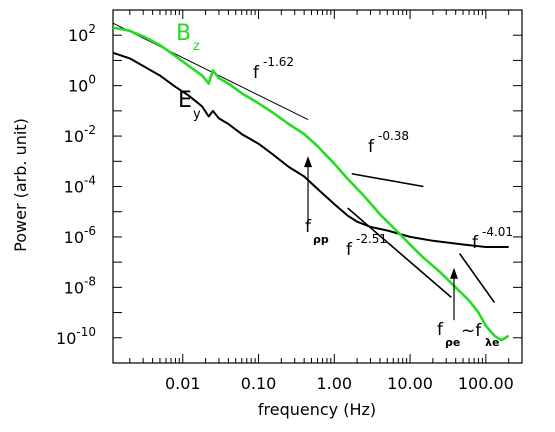 The height and width of the screenshot is (432, 555). I want to click on fit-label-2-exp: -0.38, so click(393, 136).